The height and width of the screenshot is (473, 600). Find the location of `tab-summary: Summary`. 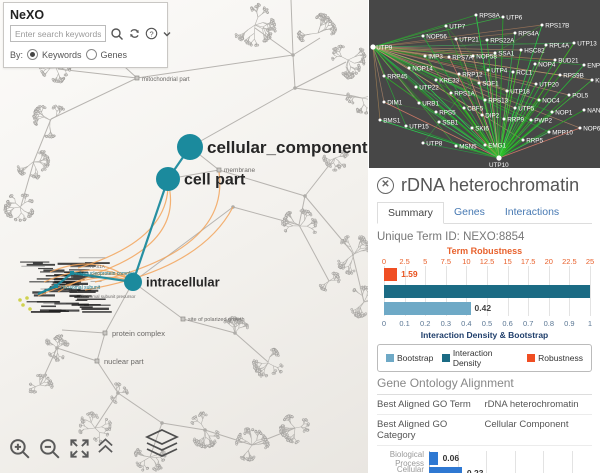

tab-summary: Summary is located at coordinates (410, 213).